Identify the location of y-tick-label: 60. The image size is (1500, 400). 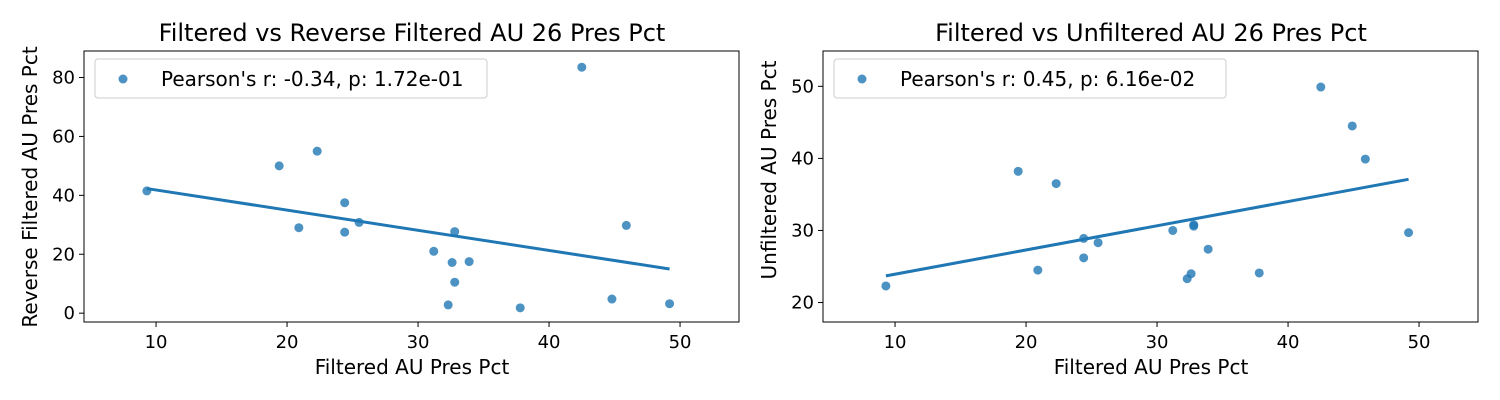
(63, 136).